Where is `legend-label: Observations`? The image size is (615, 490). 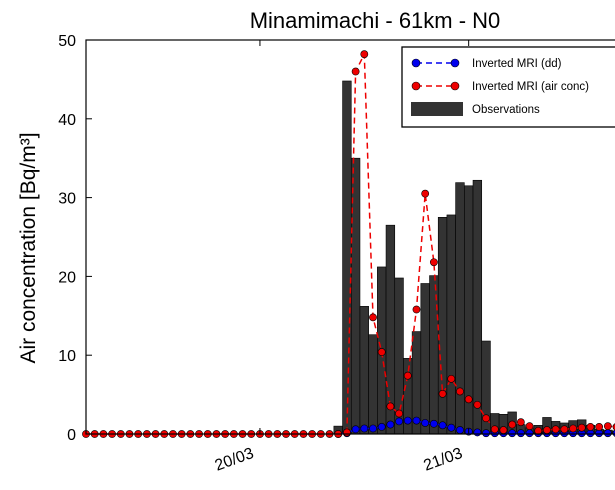 legend-label: Observations is located at coordinates (506, 110).